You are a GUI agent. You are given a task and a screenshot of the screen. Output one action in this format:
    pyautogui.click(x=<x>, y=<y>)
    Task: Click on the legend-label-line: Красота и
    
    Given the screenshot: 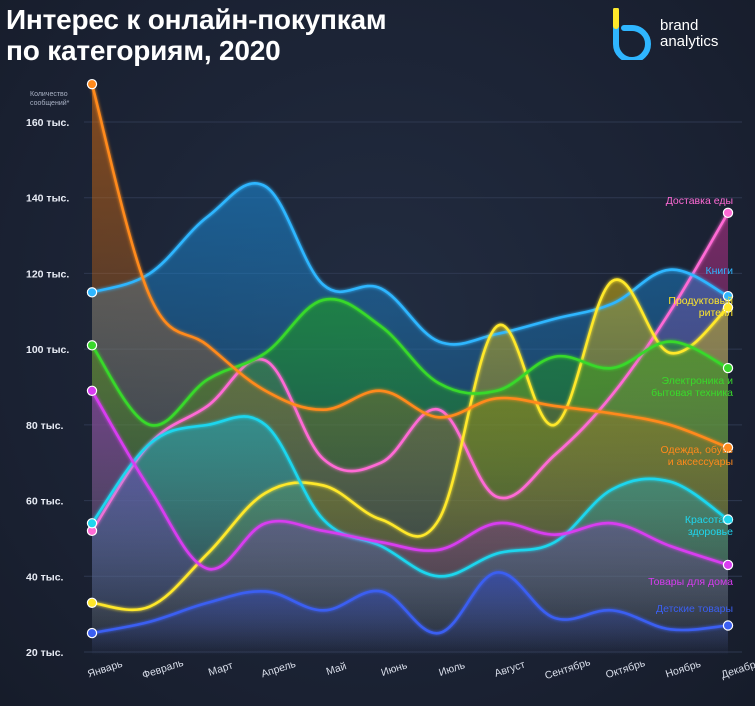 What is the action you would take?
    pyautogui.click(x=709, y=520)
    